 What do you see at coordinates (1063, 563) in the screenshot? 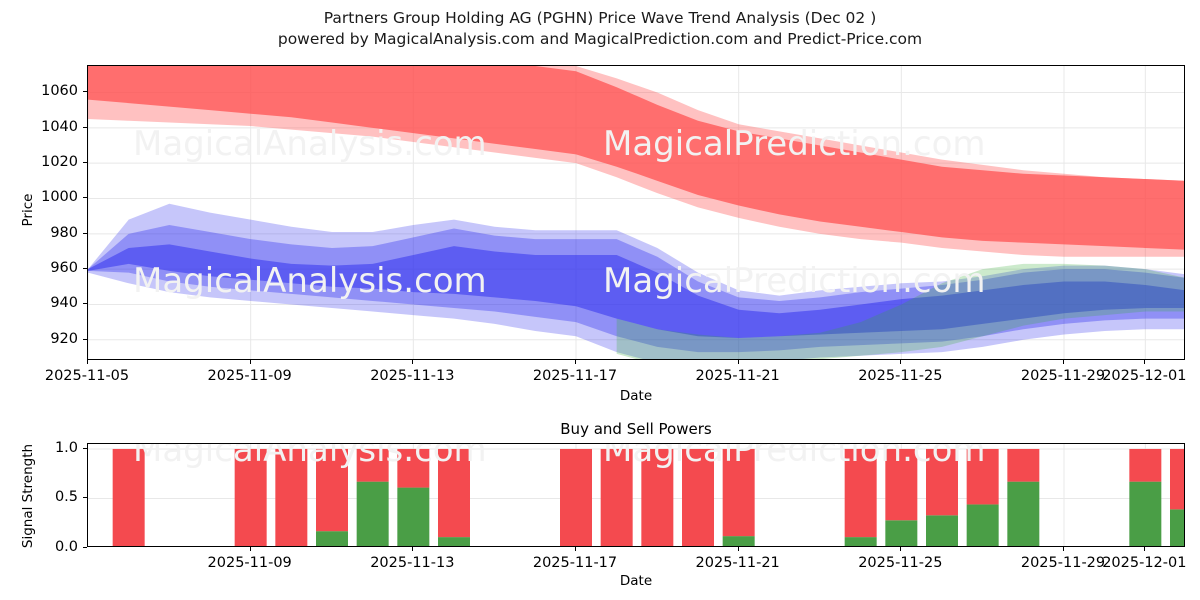
I see `signal-xtick-label: 2025-11-29` at bounding box center [1063, 563].